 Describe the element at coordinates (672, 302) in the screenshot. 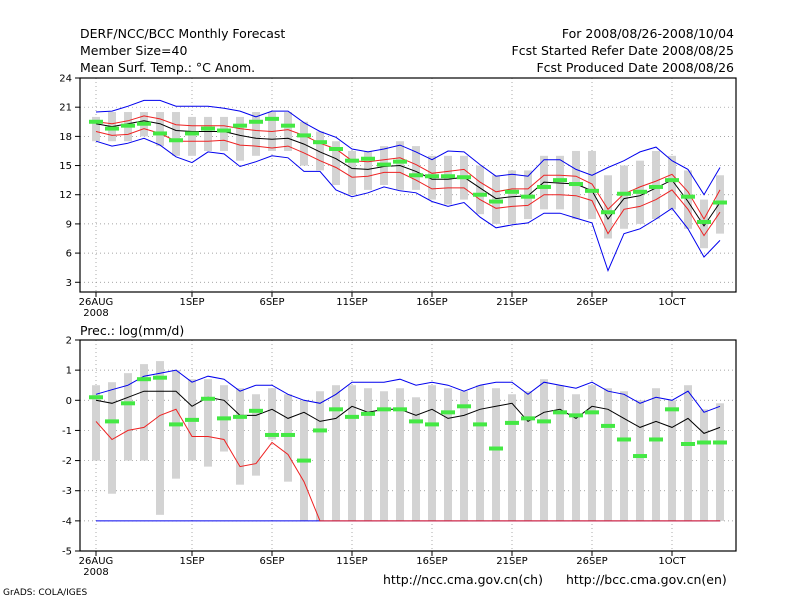

I see `temp-xtick-label: 1OCT` at that location.